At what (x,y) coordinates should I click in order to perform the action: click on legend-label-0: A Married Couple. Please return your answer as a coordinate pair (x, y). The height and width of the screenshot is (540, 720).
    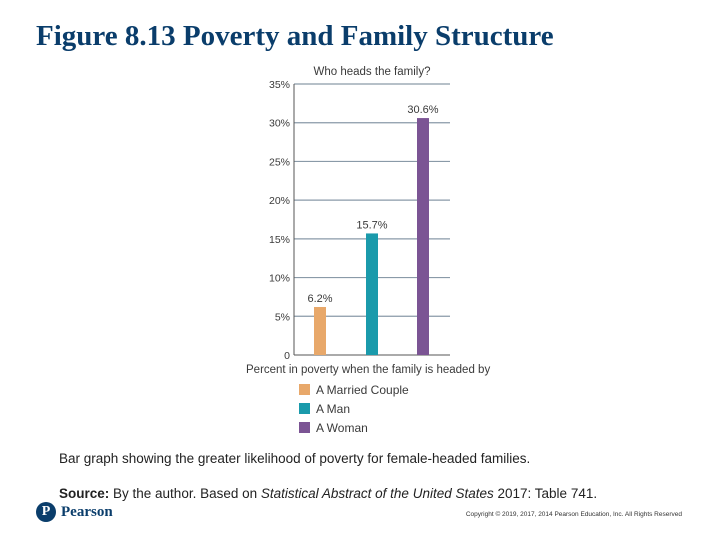
    Looking at the image, I should click on (362, 390).